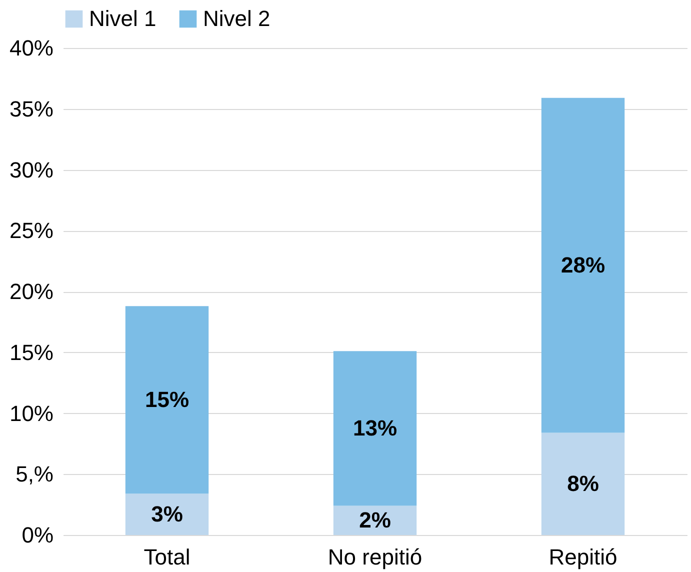 This screenshot has height=572, width=691. I want to click on y-tick-label: 0%, so click(38, 535).